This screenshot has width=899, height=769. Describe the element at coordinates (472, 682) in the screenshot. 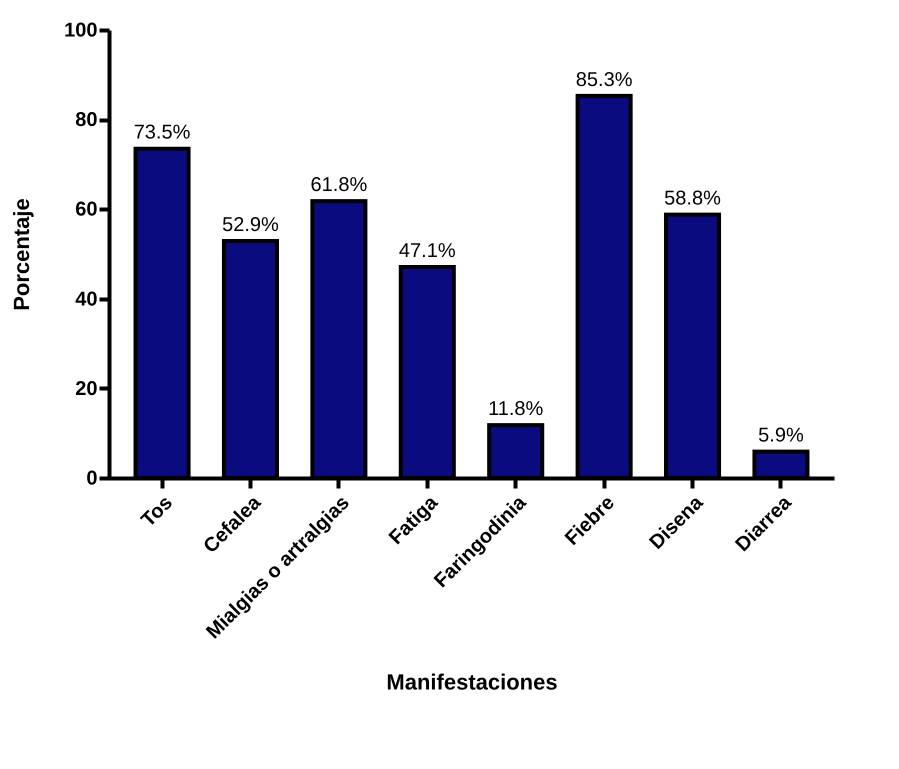

I see `x-axis-title: Manifestaciones` at that location.